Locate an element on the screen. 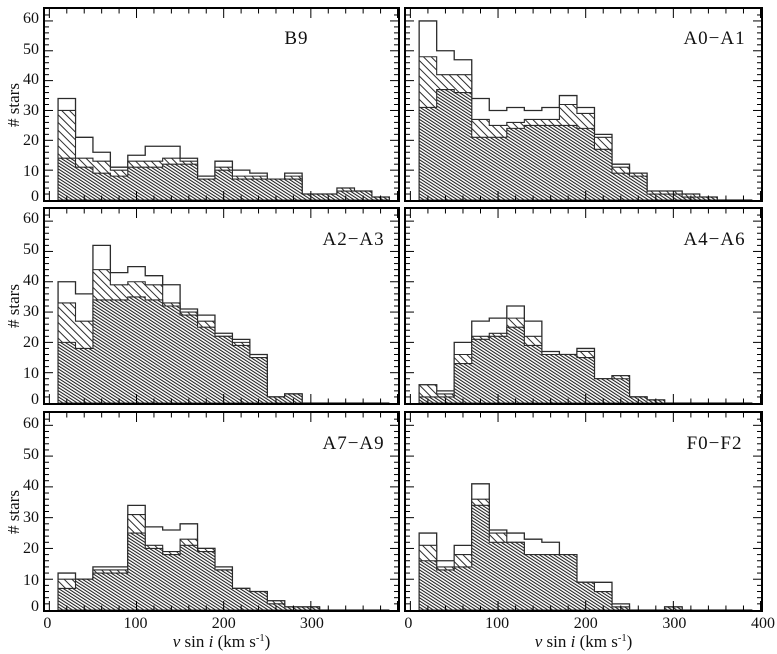 This screenshot has height=654, width=777. histogram-svg-A0-A1 is located at coordinates (583, 104).